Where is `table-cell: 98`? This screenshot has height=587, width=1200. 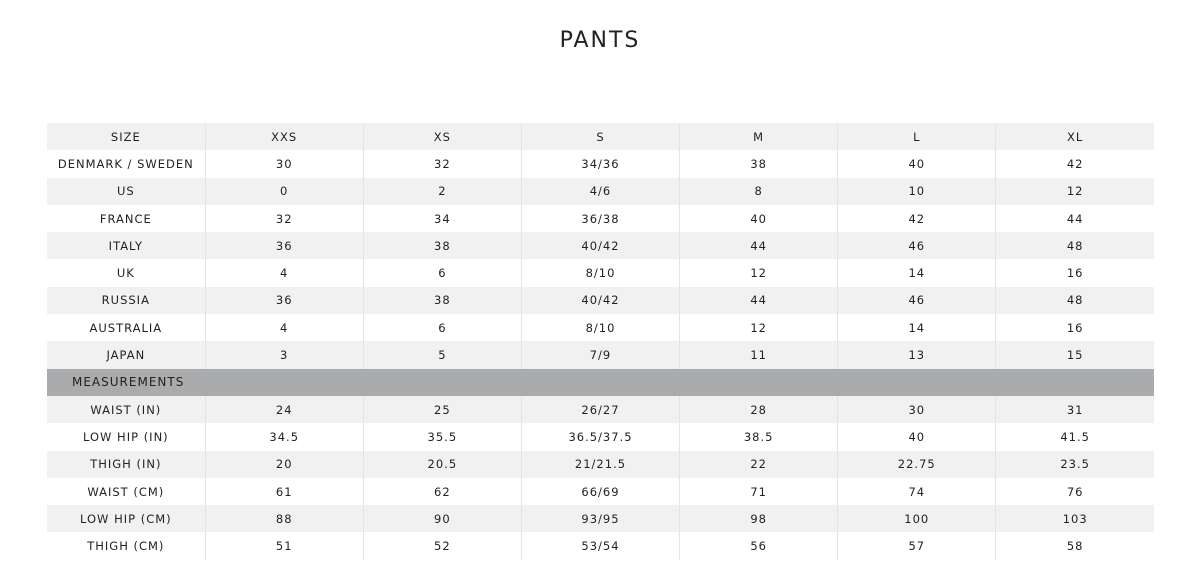 table-cell: 98 is located at coordinates (758, 519).